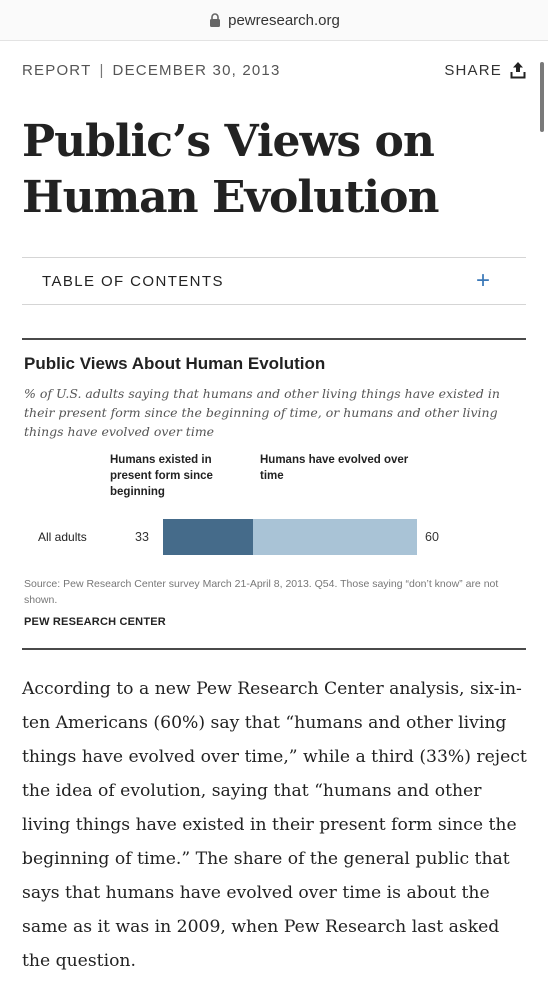 The height and width of the screenshot is (1000, 548). I want to click on legend-series-evolved: Humans have evolved over time, so click(334, 468).